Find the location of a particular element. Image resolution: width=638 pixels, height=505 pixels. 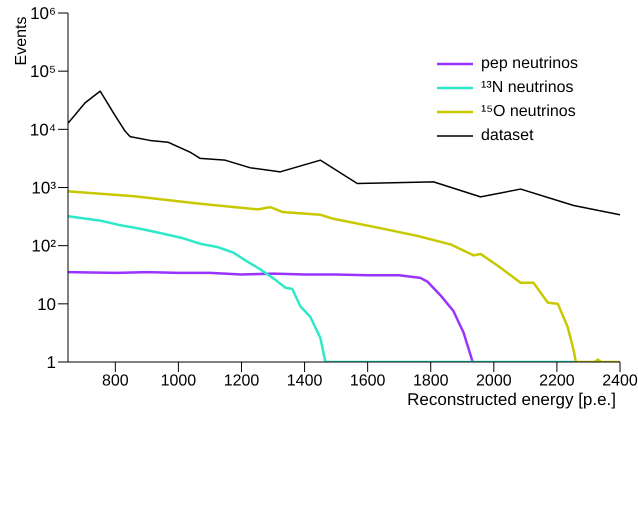

y-tick-label: 10² is located at coordinates (43, 246).